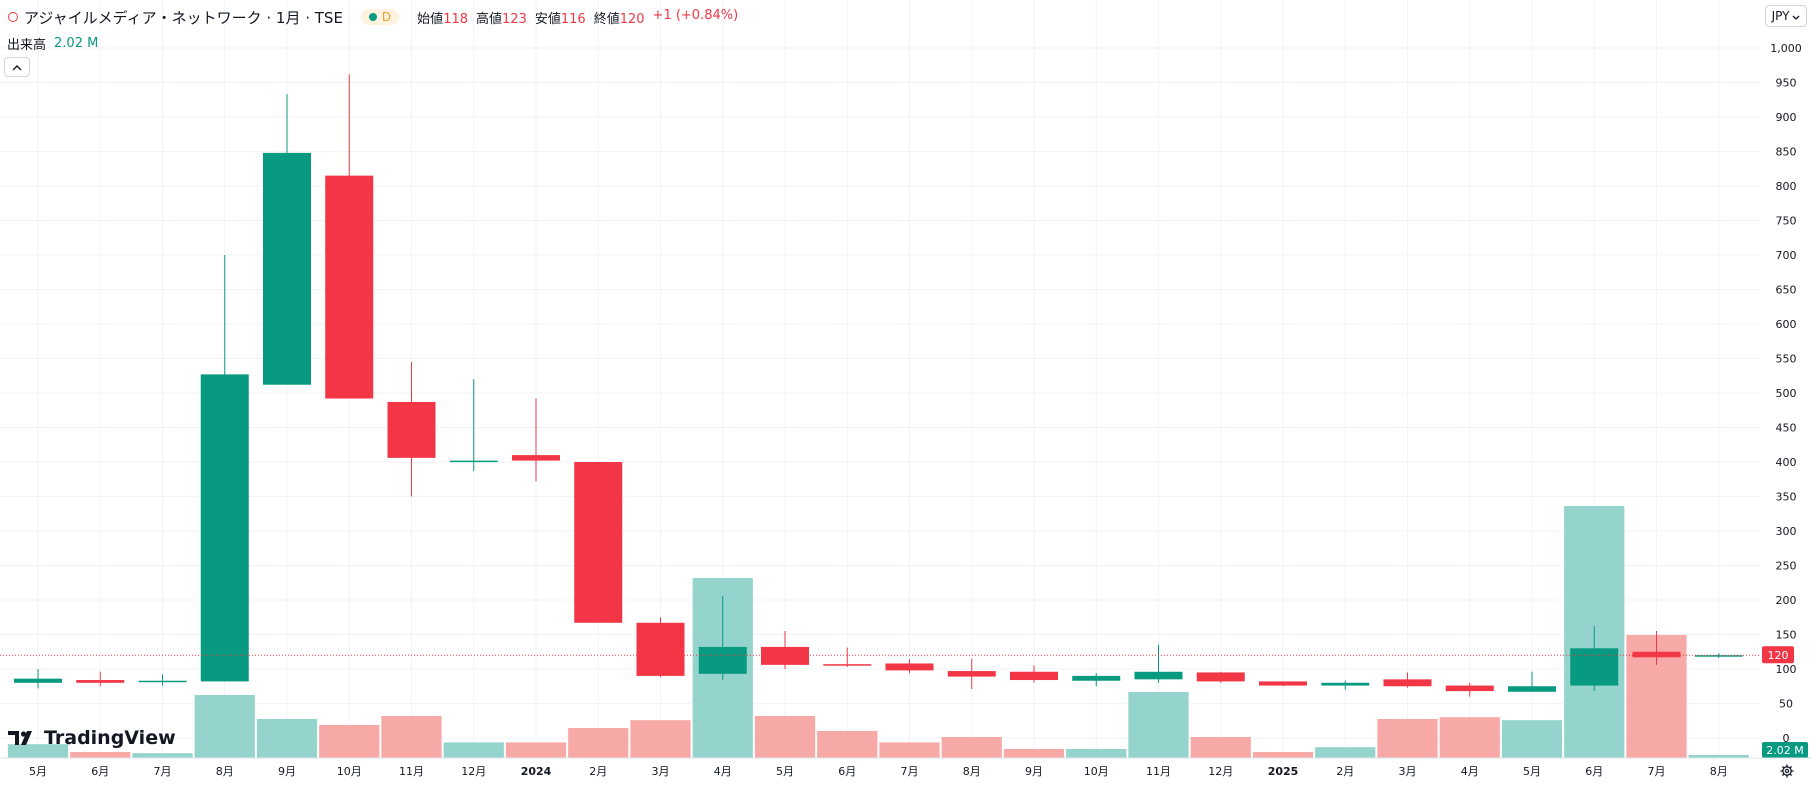  I want to click on data-mode-badge: D, so click(380, 17).